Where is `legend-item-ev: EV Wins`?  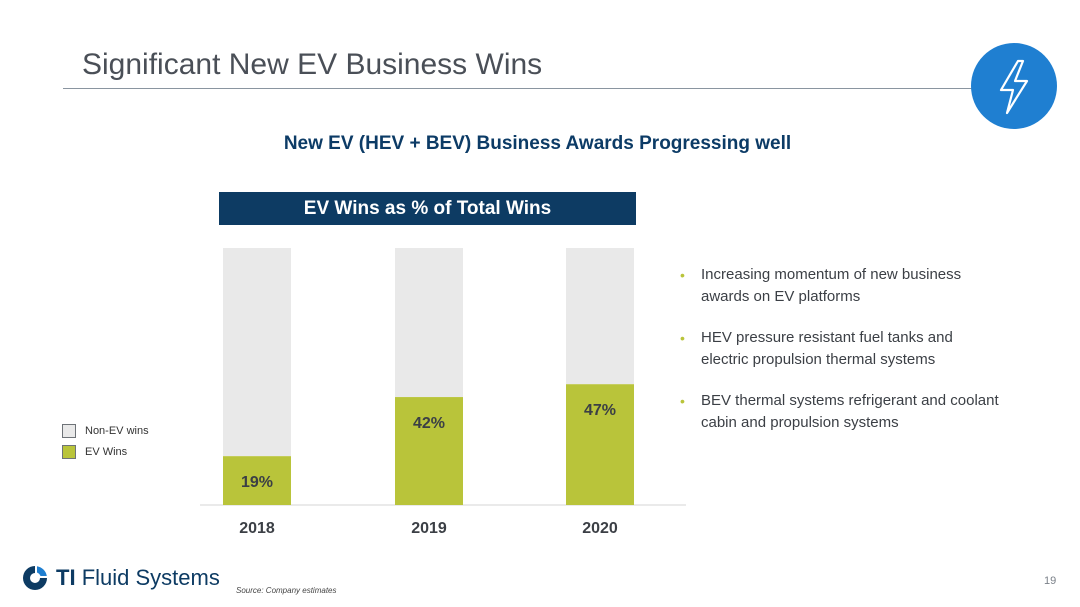 legend-item-ev: EV Wins is located at coordinates (105, 451).